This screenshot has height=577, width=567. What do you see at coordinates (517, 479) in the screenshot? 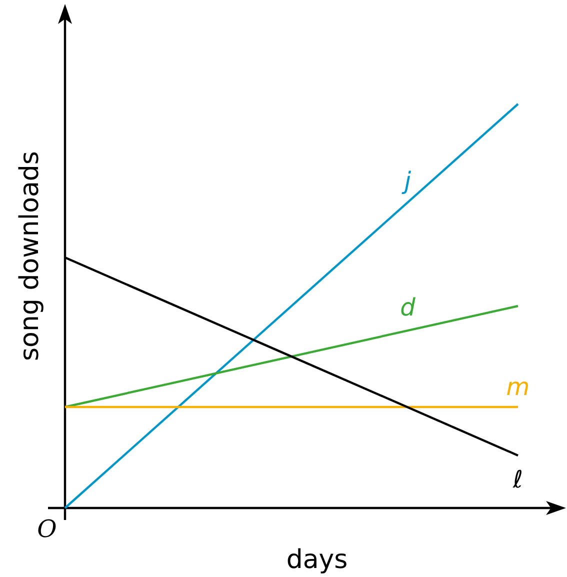
I see `series-label: ℓ` at bounding box center [517, 479].